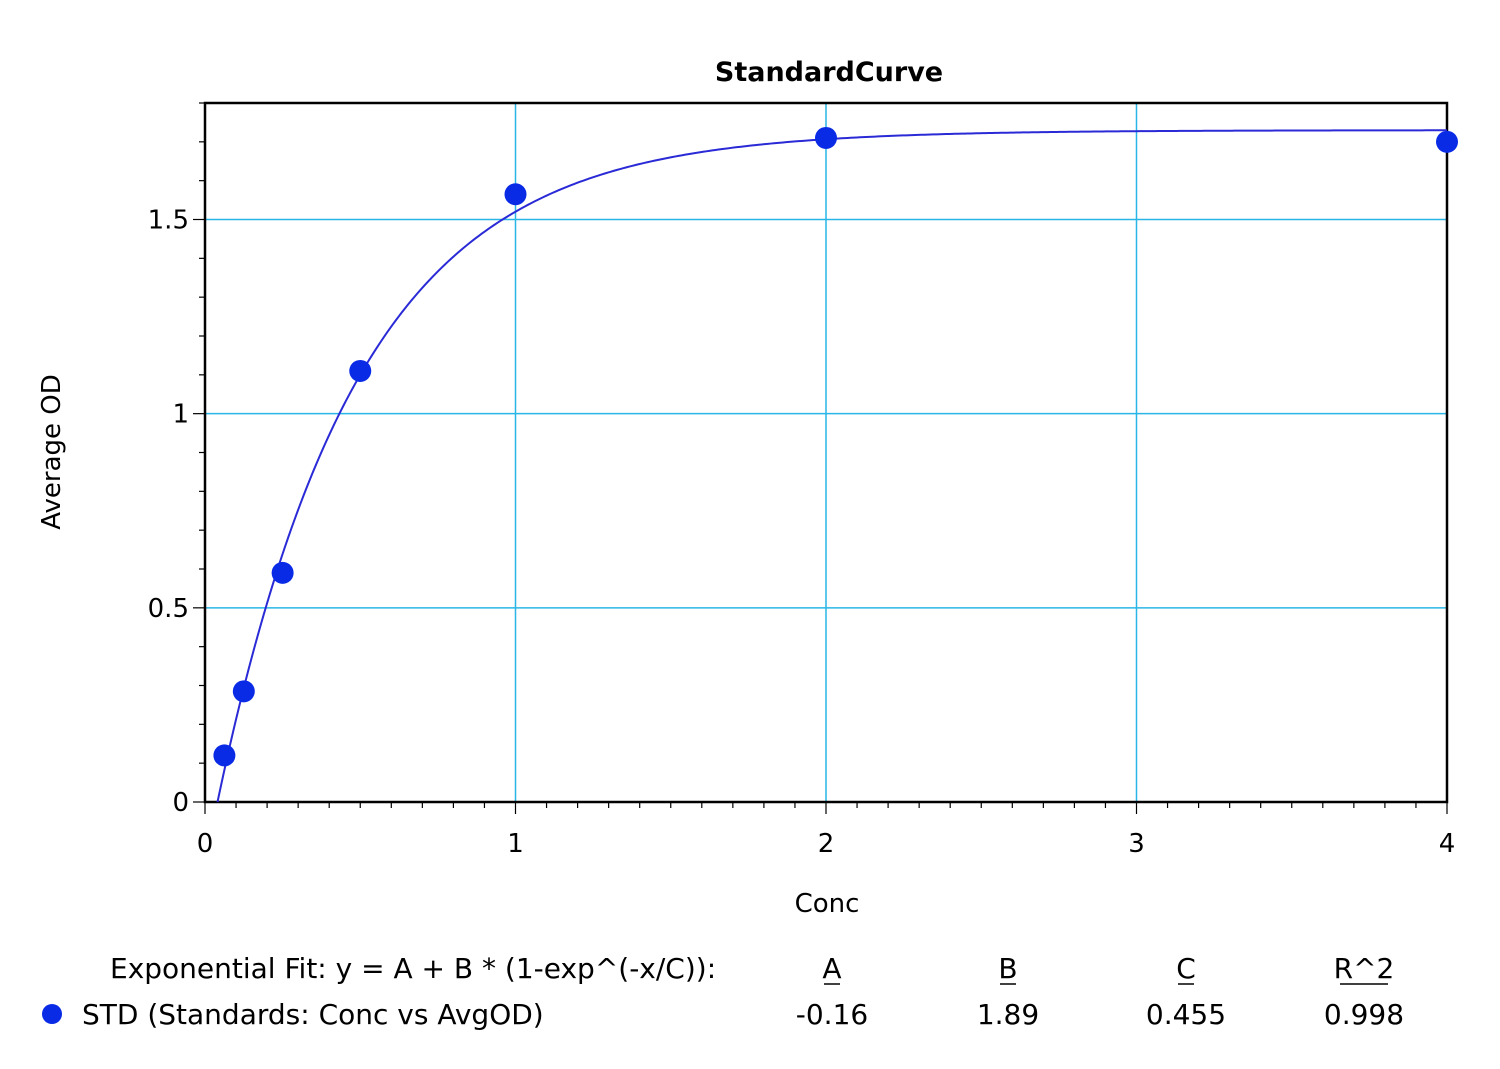 The image size is (1500, 1069). What do you see at coordinates (1008, 1014) in the screenshot?
I see `param-value: 1.89` at bounding box center [1008, 1014].